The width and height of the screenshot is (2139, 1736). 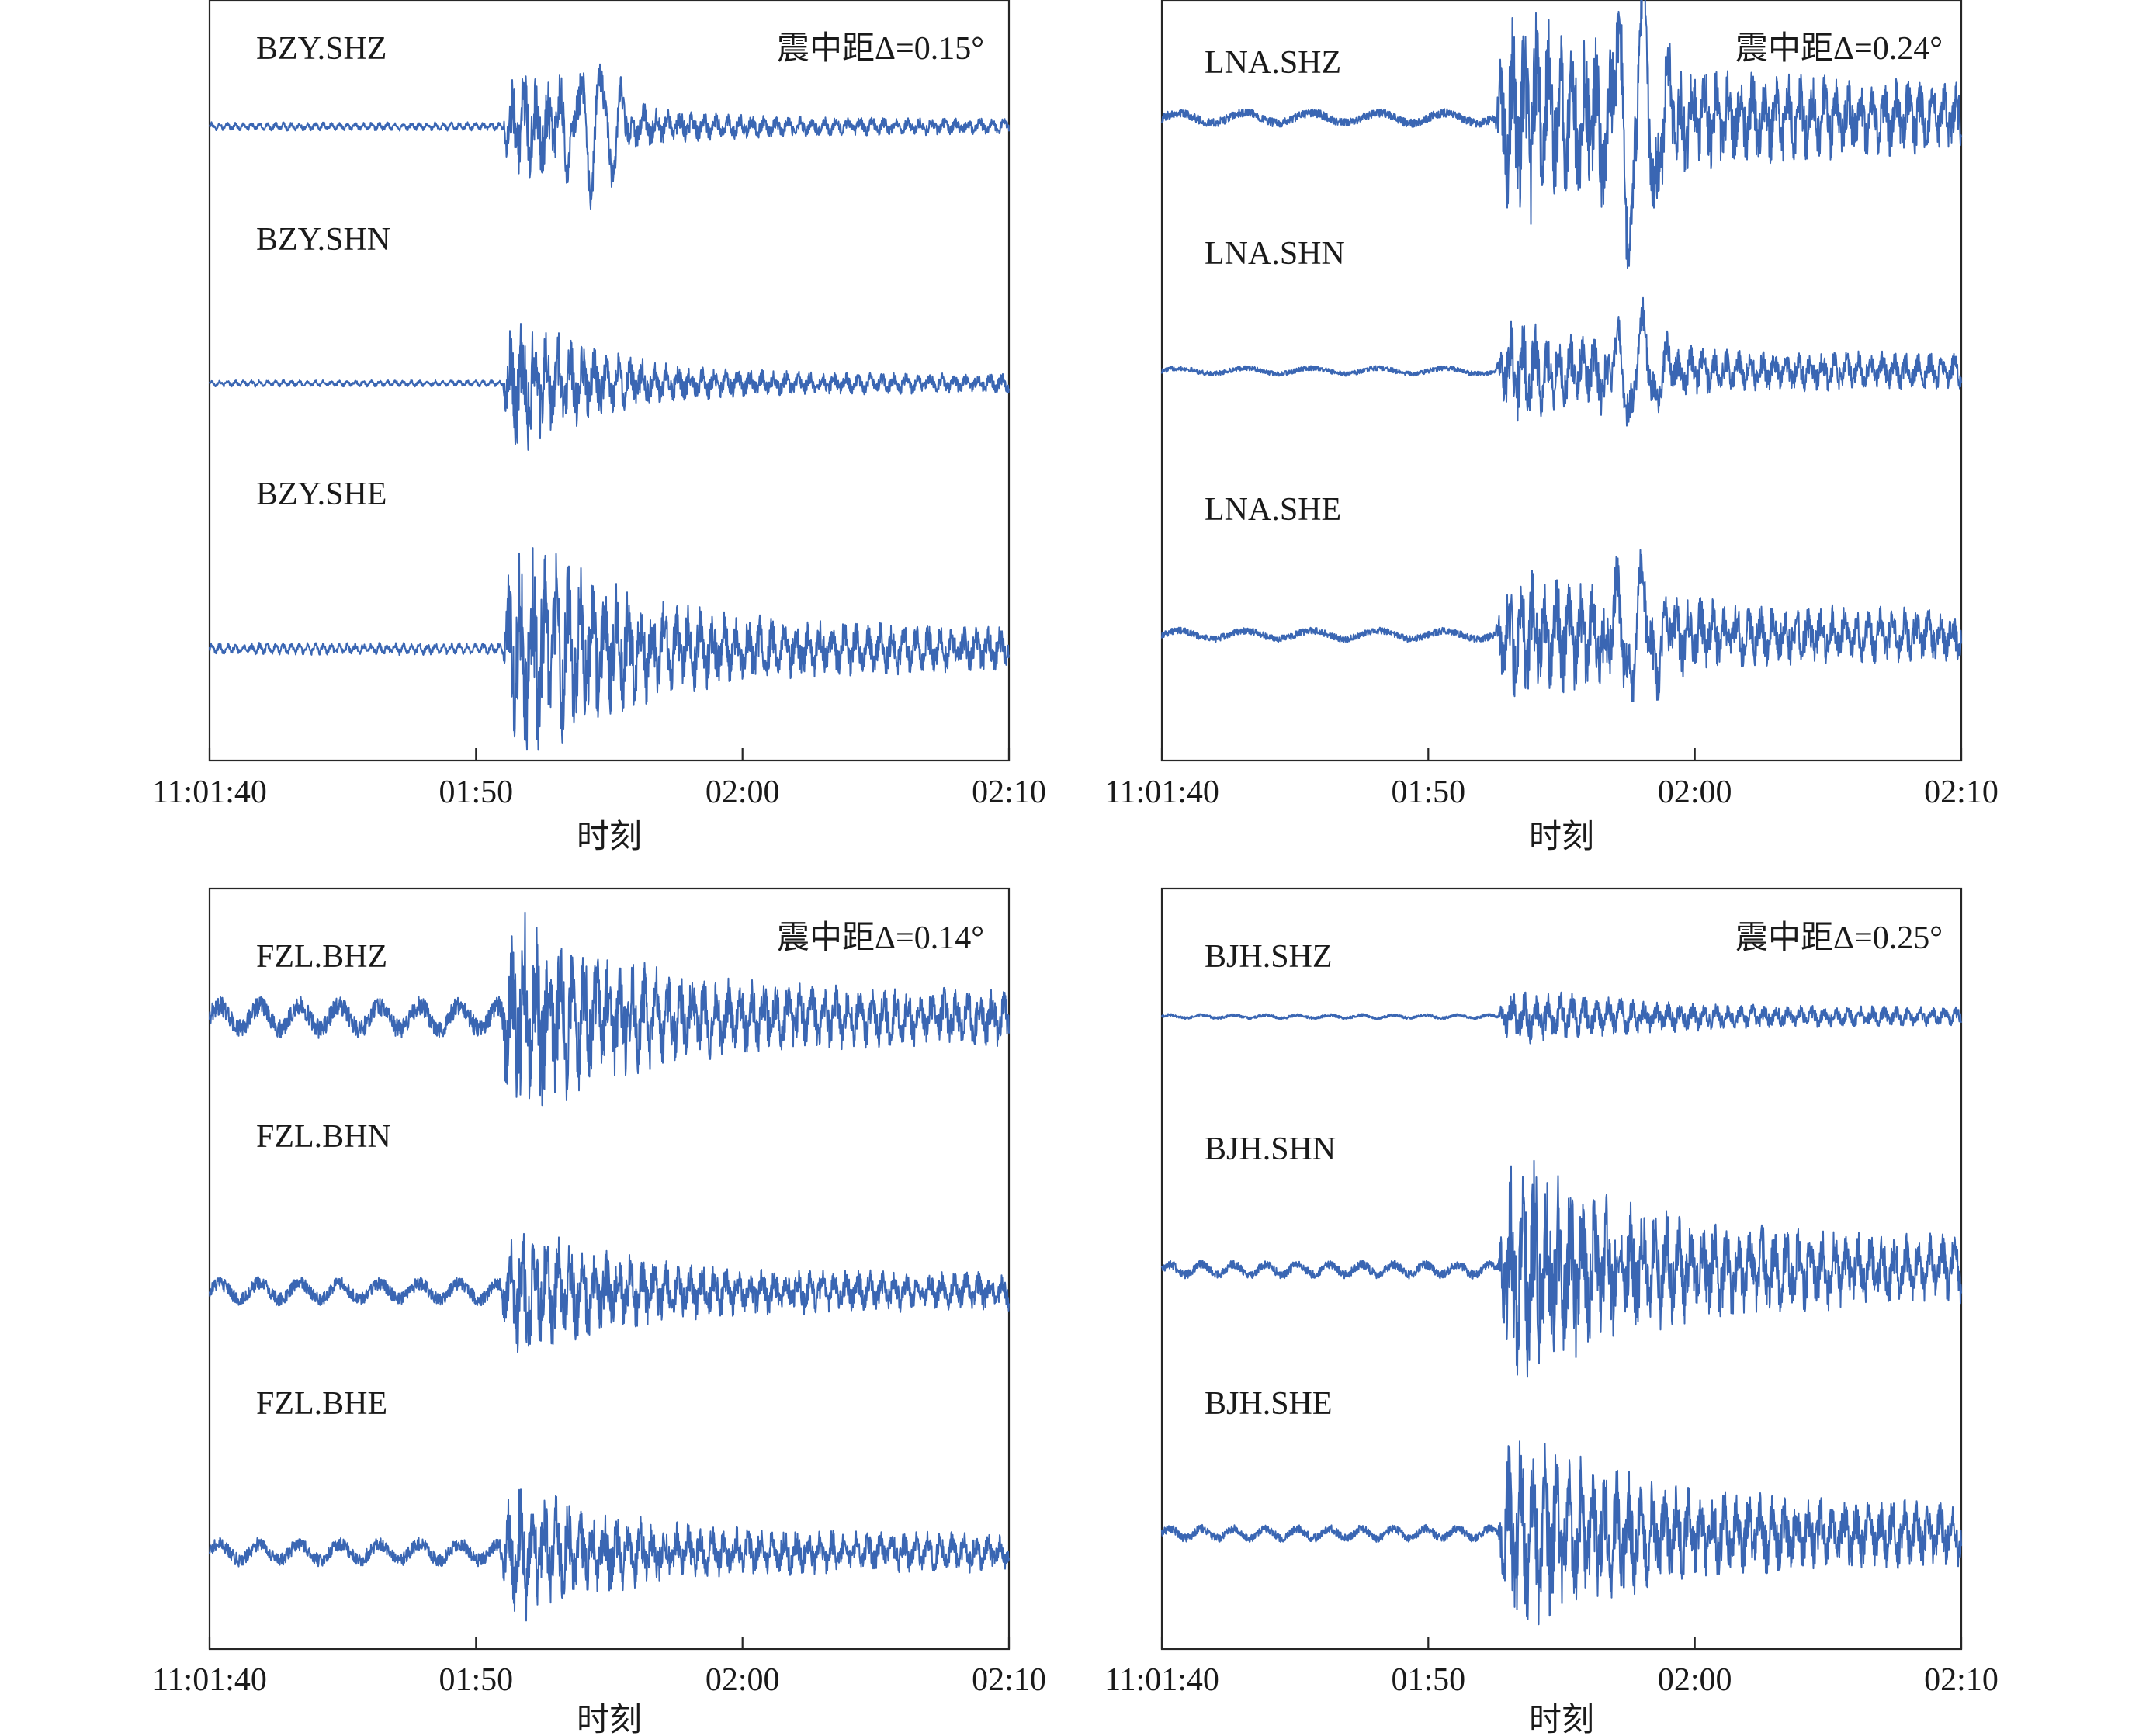 I want to click on trace-fzl-bhz, so click(x=609, y=1009).